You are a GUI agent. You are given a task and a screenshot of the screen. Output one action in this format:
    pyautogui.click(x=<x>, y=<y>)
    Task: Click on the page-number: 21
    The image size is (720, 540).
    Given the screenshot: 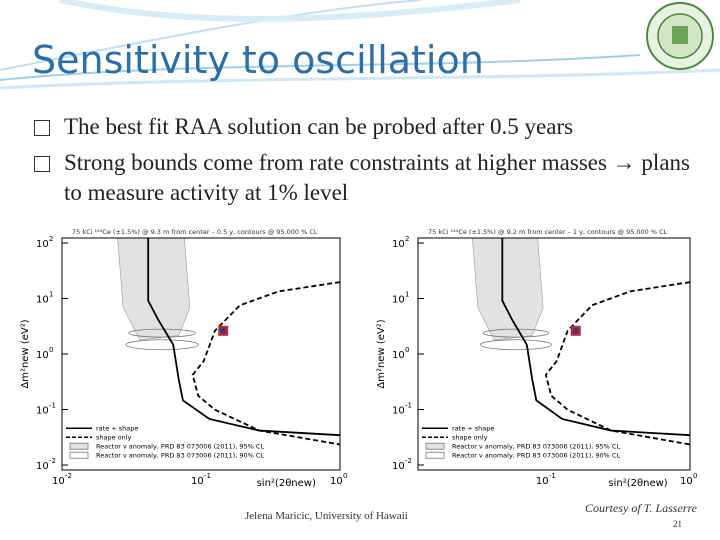 What is the action you would take?
    pyautogui.click(x=677, y=524)
    